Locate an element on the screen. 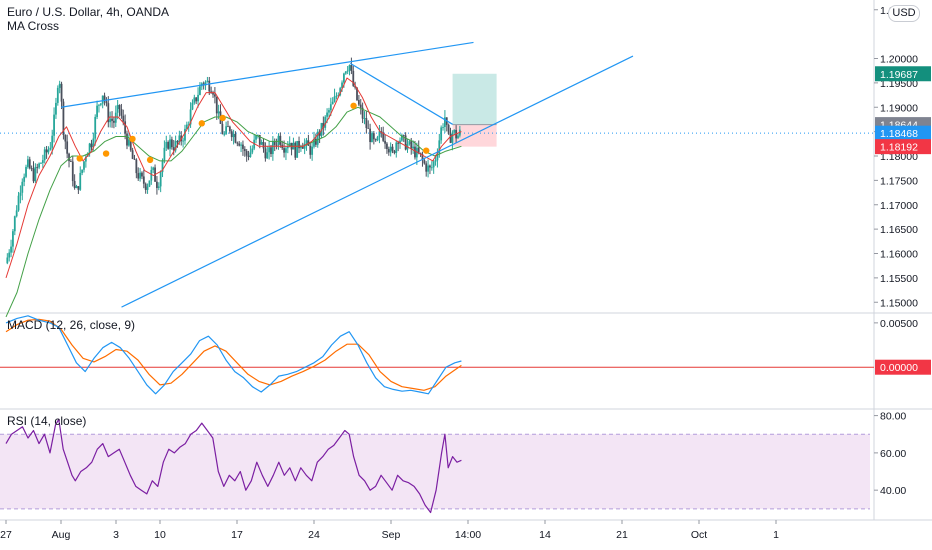  macd-zero-tag-label: 0.00000 is located at coordinates (899, 368).